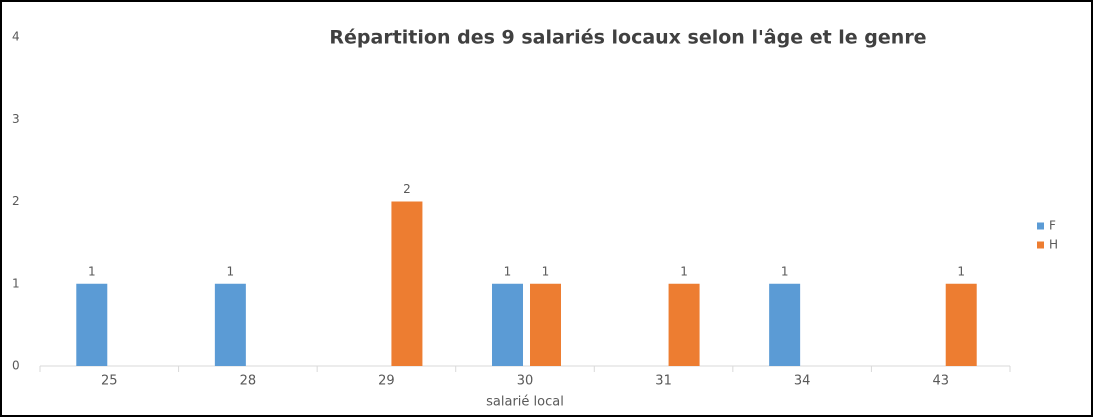 Image resolution: width=1093 pixels, height=417 pixels. Describe the element at coordinates (663, 381) in the screenshot. I see `x-tick-label: 31` at that location.